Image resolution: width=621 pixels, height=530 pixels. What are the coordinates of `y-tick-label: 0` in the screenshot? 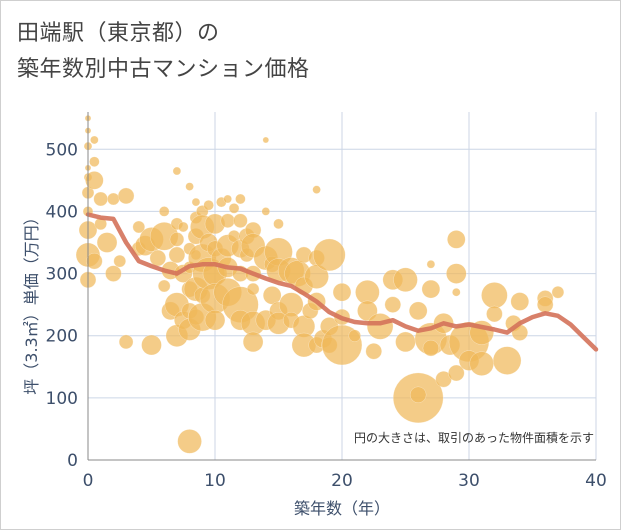 It's located at (72, 461).